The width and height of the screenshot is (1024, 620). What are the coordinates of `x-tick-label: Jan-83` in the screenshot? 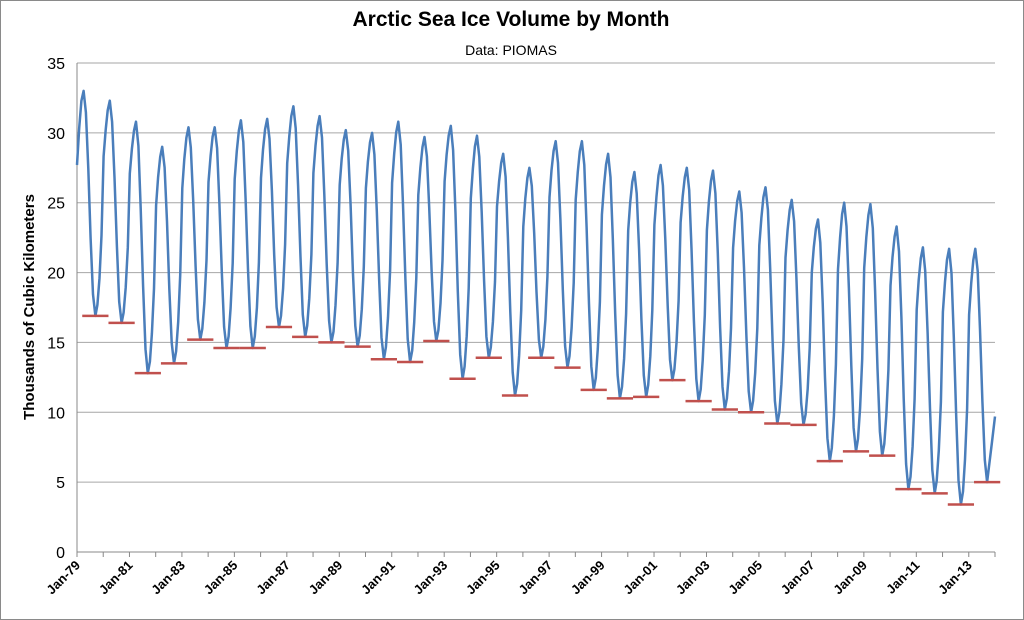 It's located at (168, 578).